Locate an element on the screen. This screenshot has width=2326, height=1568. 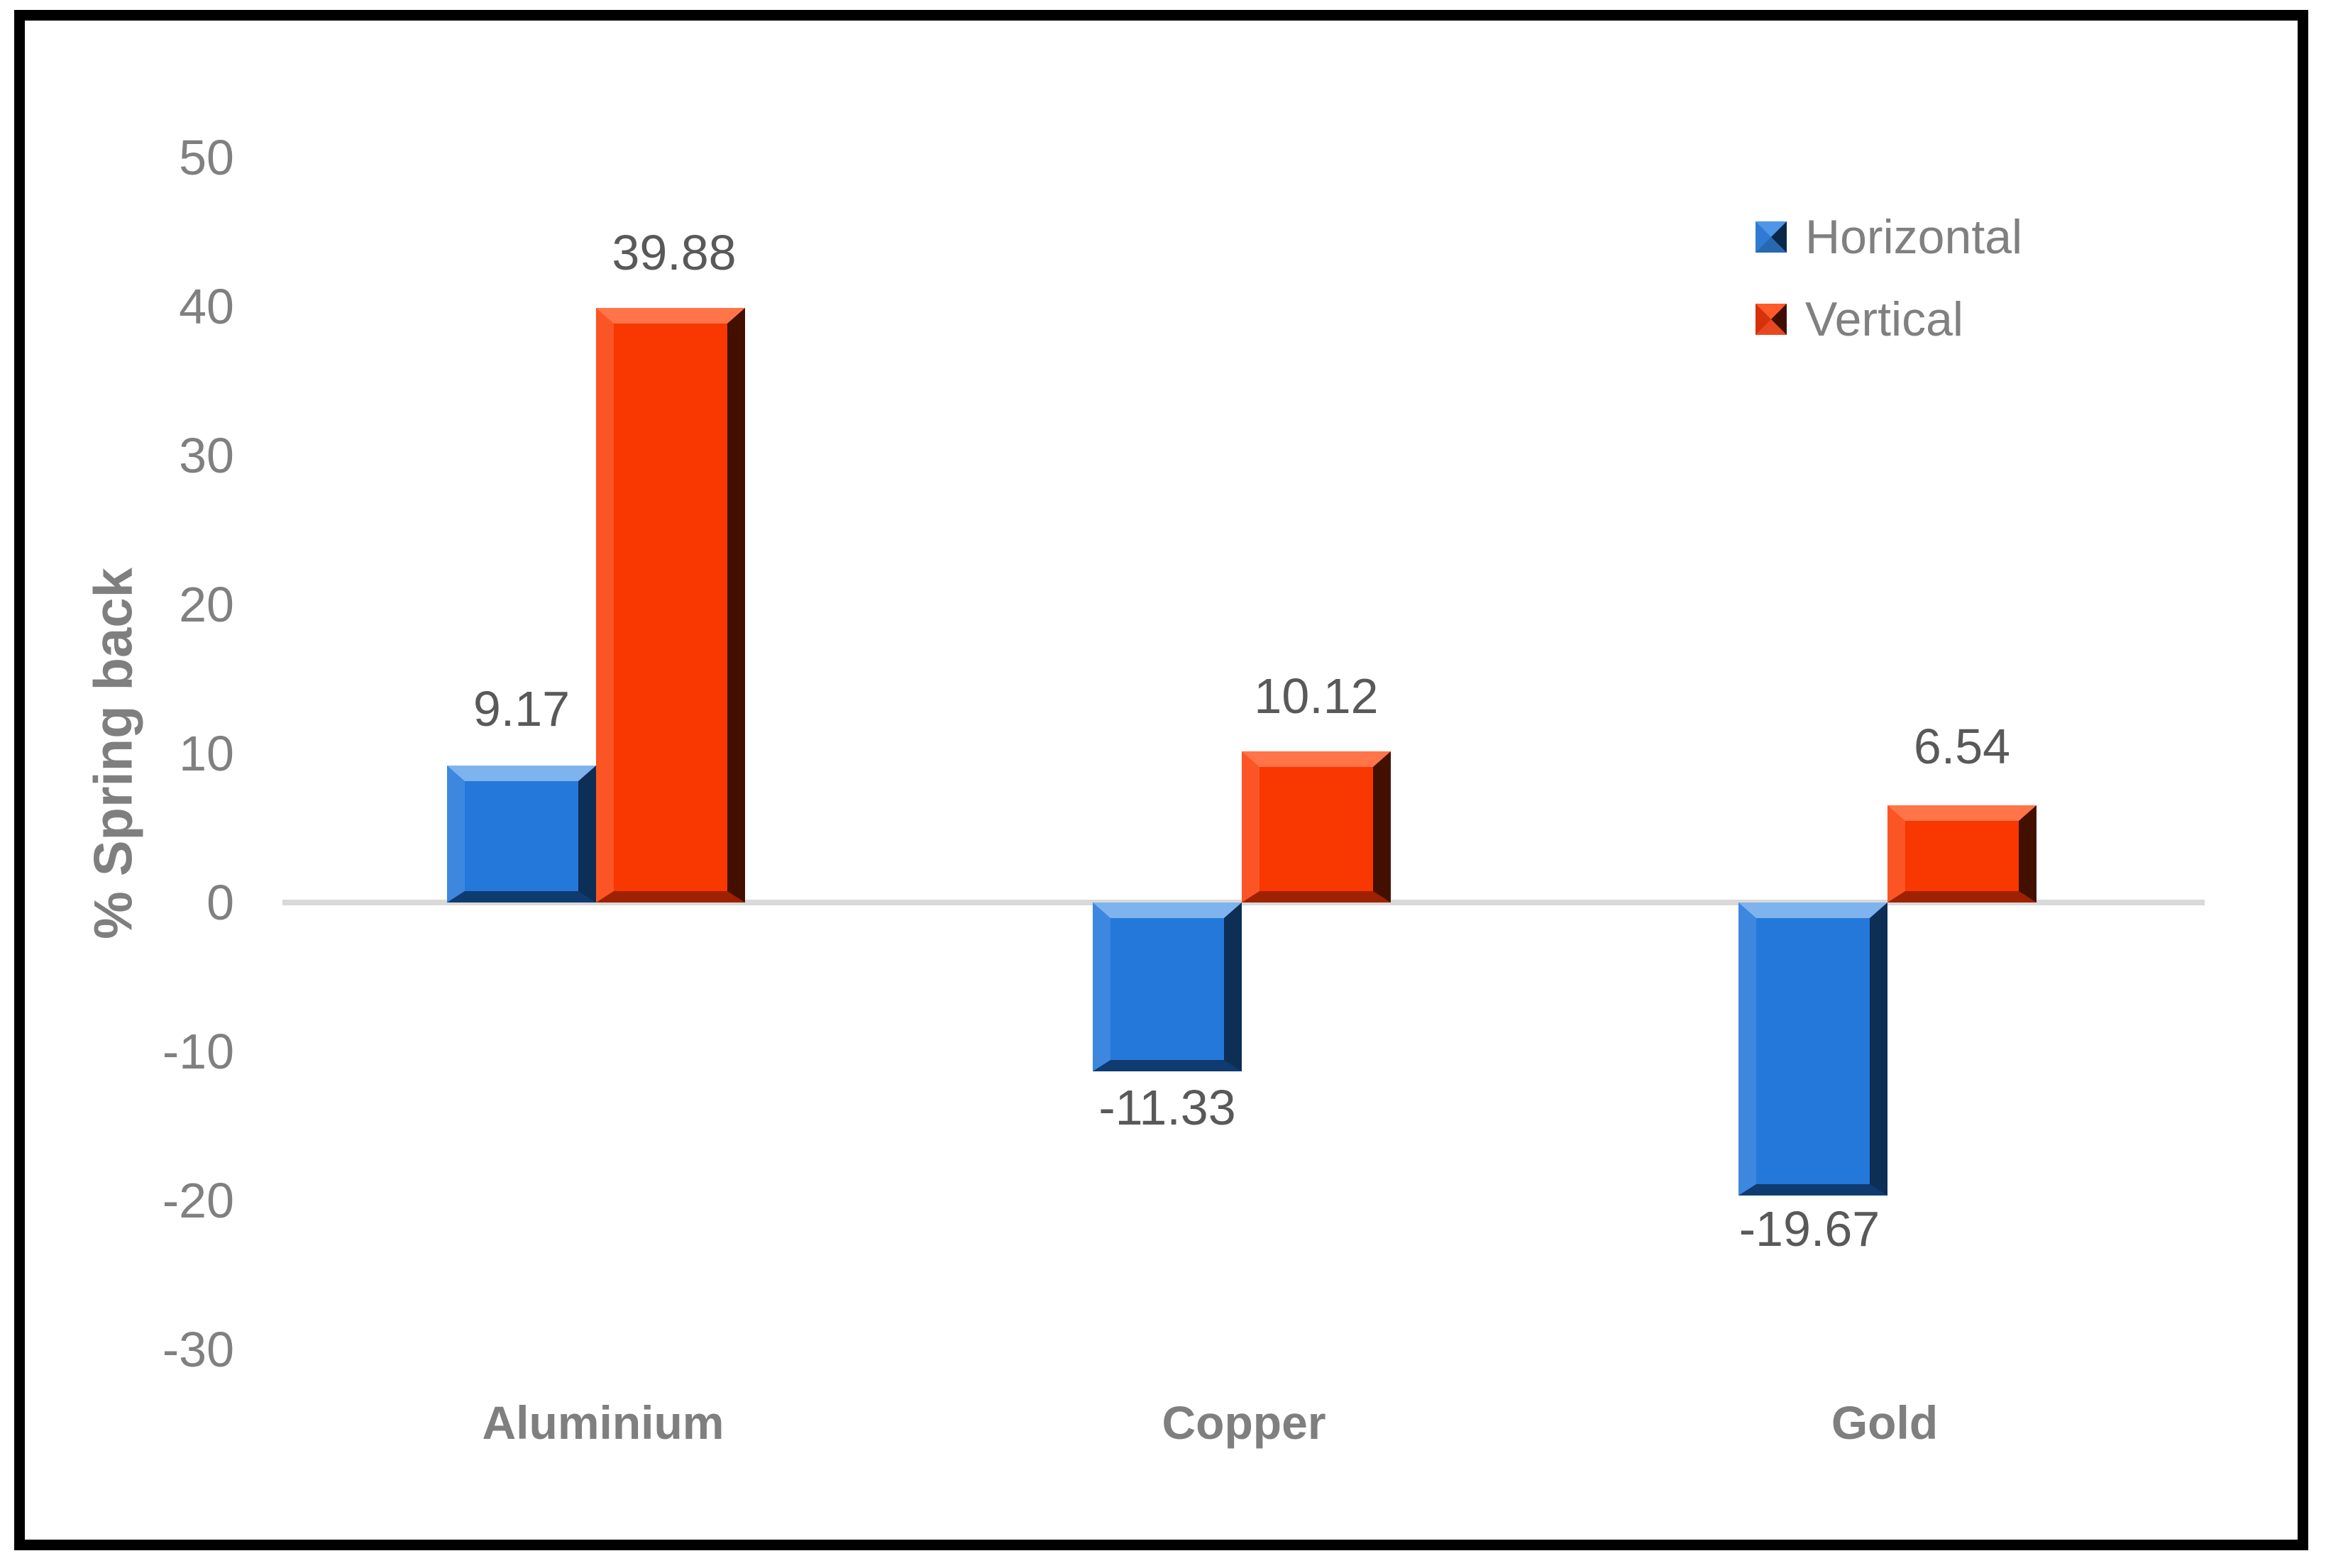
bar-copper-vertical is located at coordinates (1316, 826).